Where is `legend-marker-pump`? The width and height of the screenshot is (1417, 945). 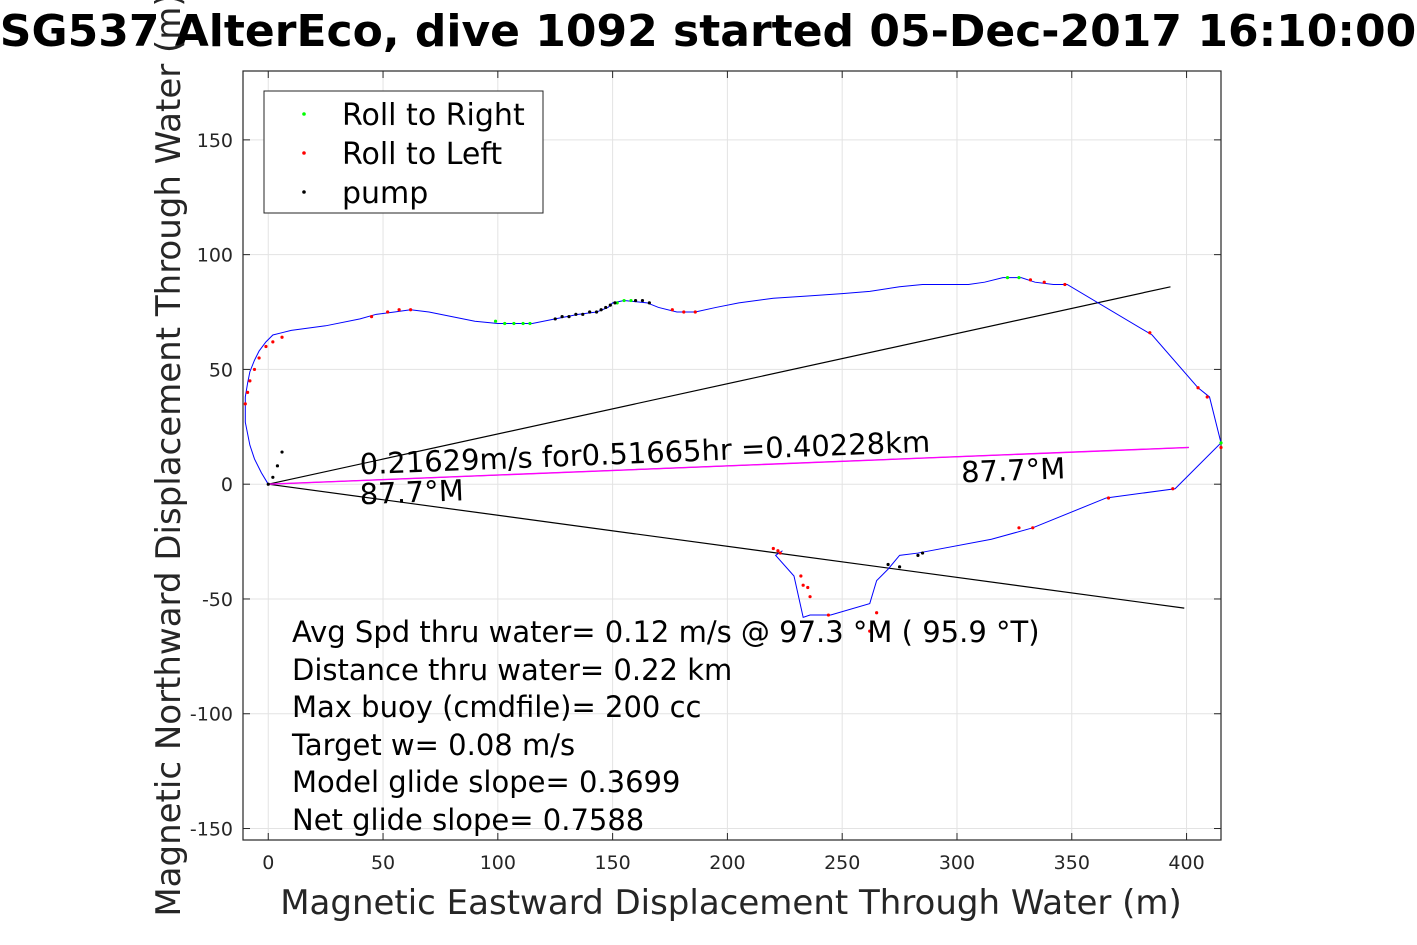 legend-marker-pump is located at coordinates (304, 192).